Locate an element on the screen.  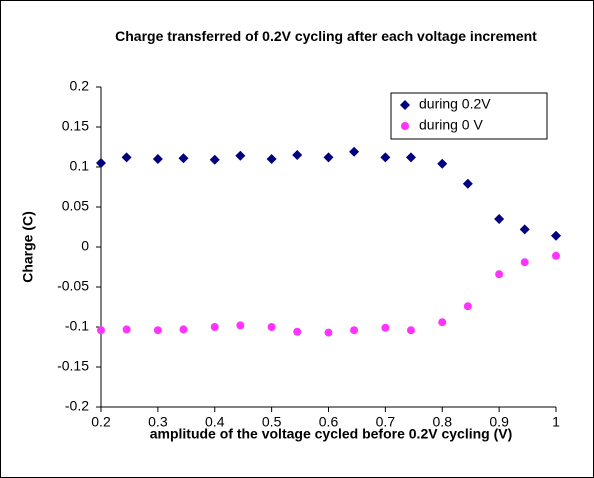
x-tick-label: 0.9 is located at coordinates (499, 422).